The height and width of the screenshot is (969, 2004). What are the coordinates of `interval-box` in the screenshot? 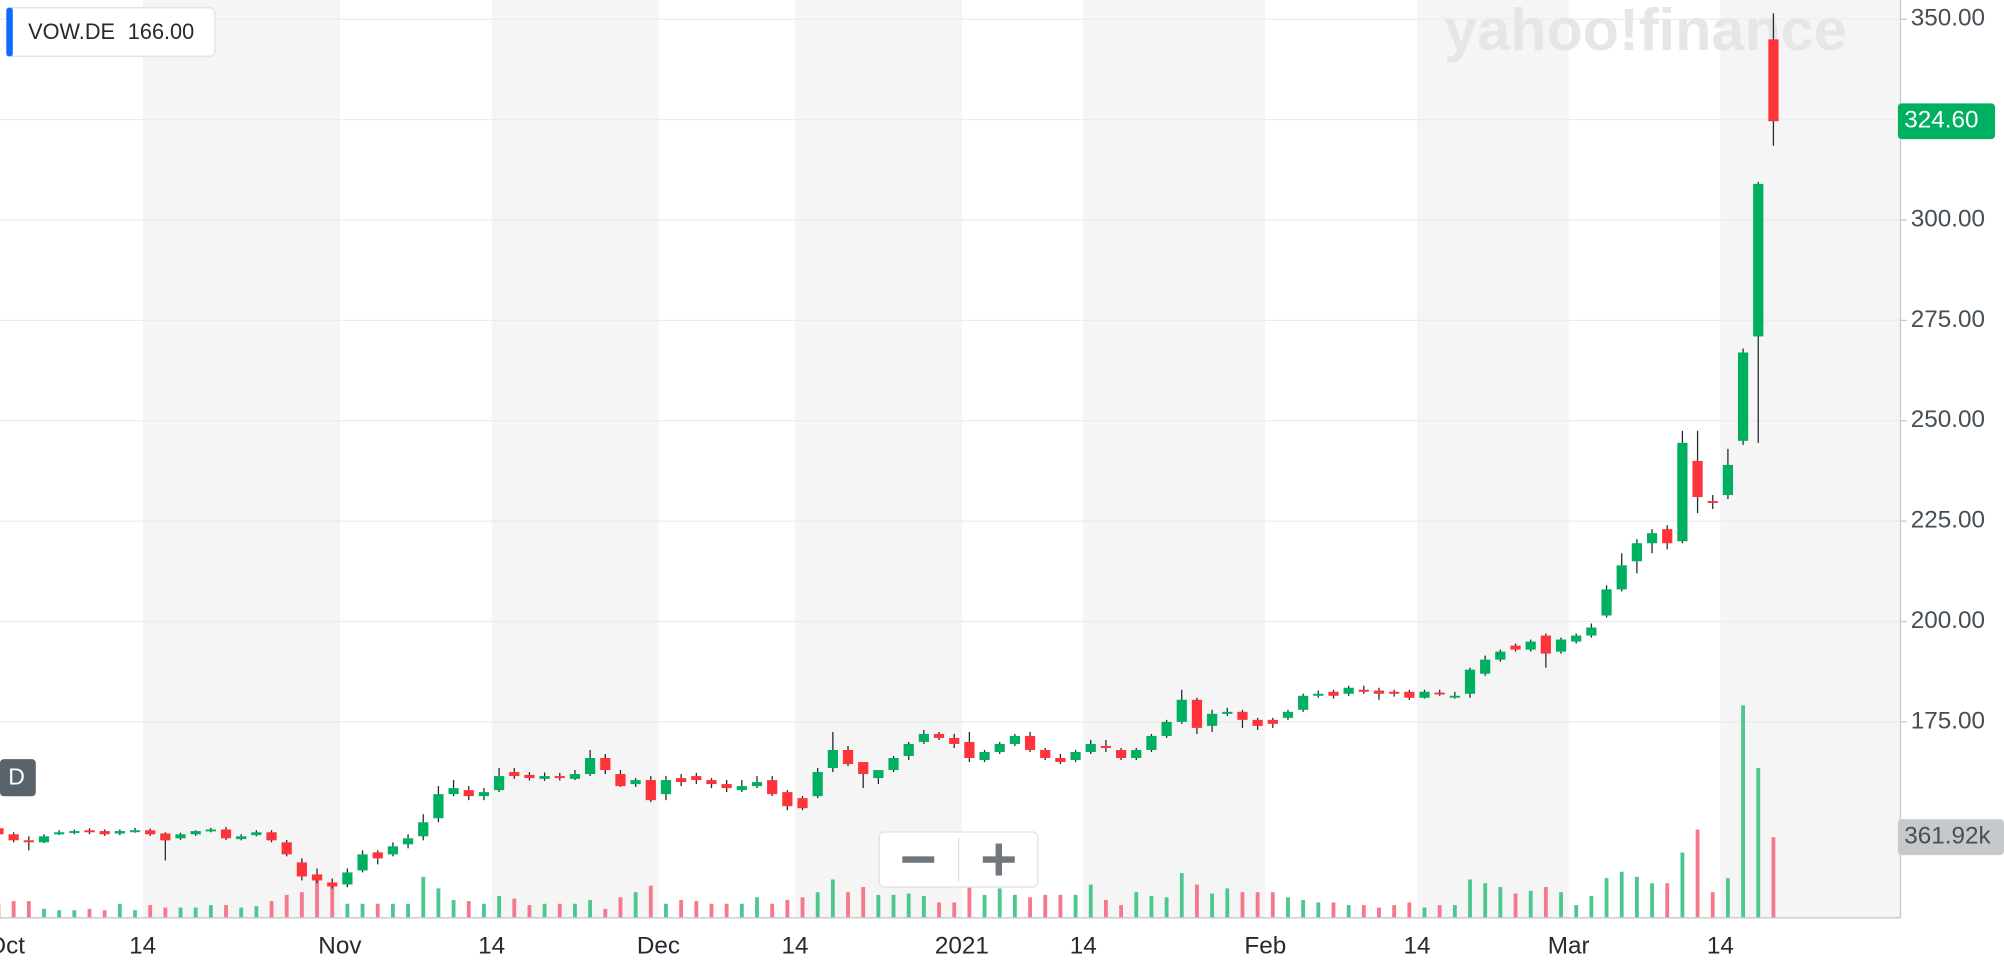 It's located at (18, 778).